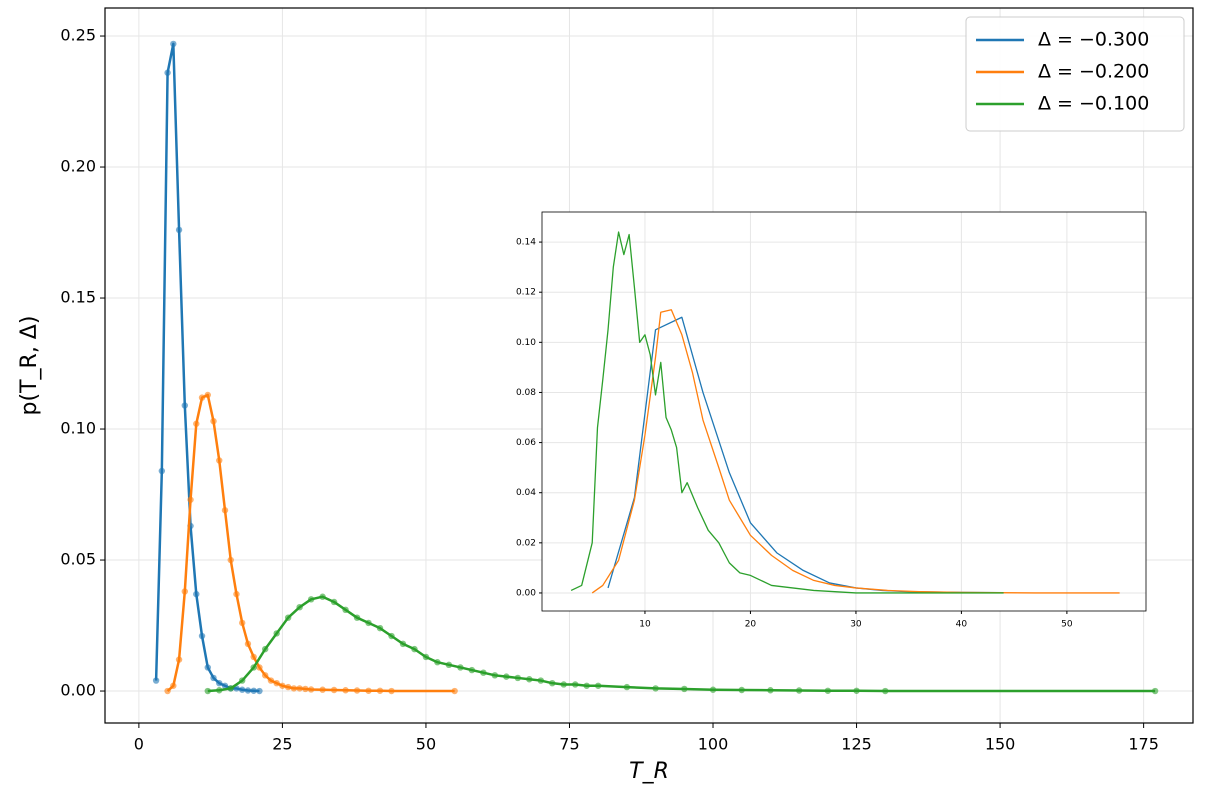  Describe the element at coordinates (526, 243) in the screenshot. I see `y-tick-label: 0.14` at that location.